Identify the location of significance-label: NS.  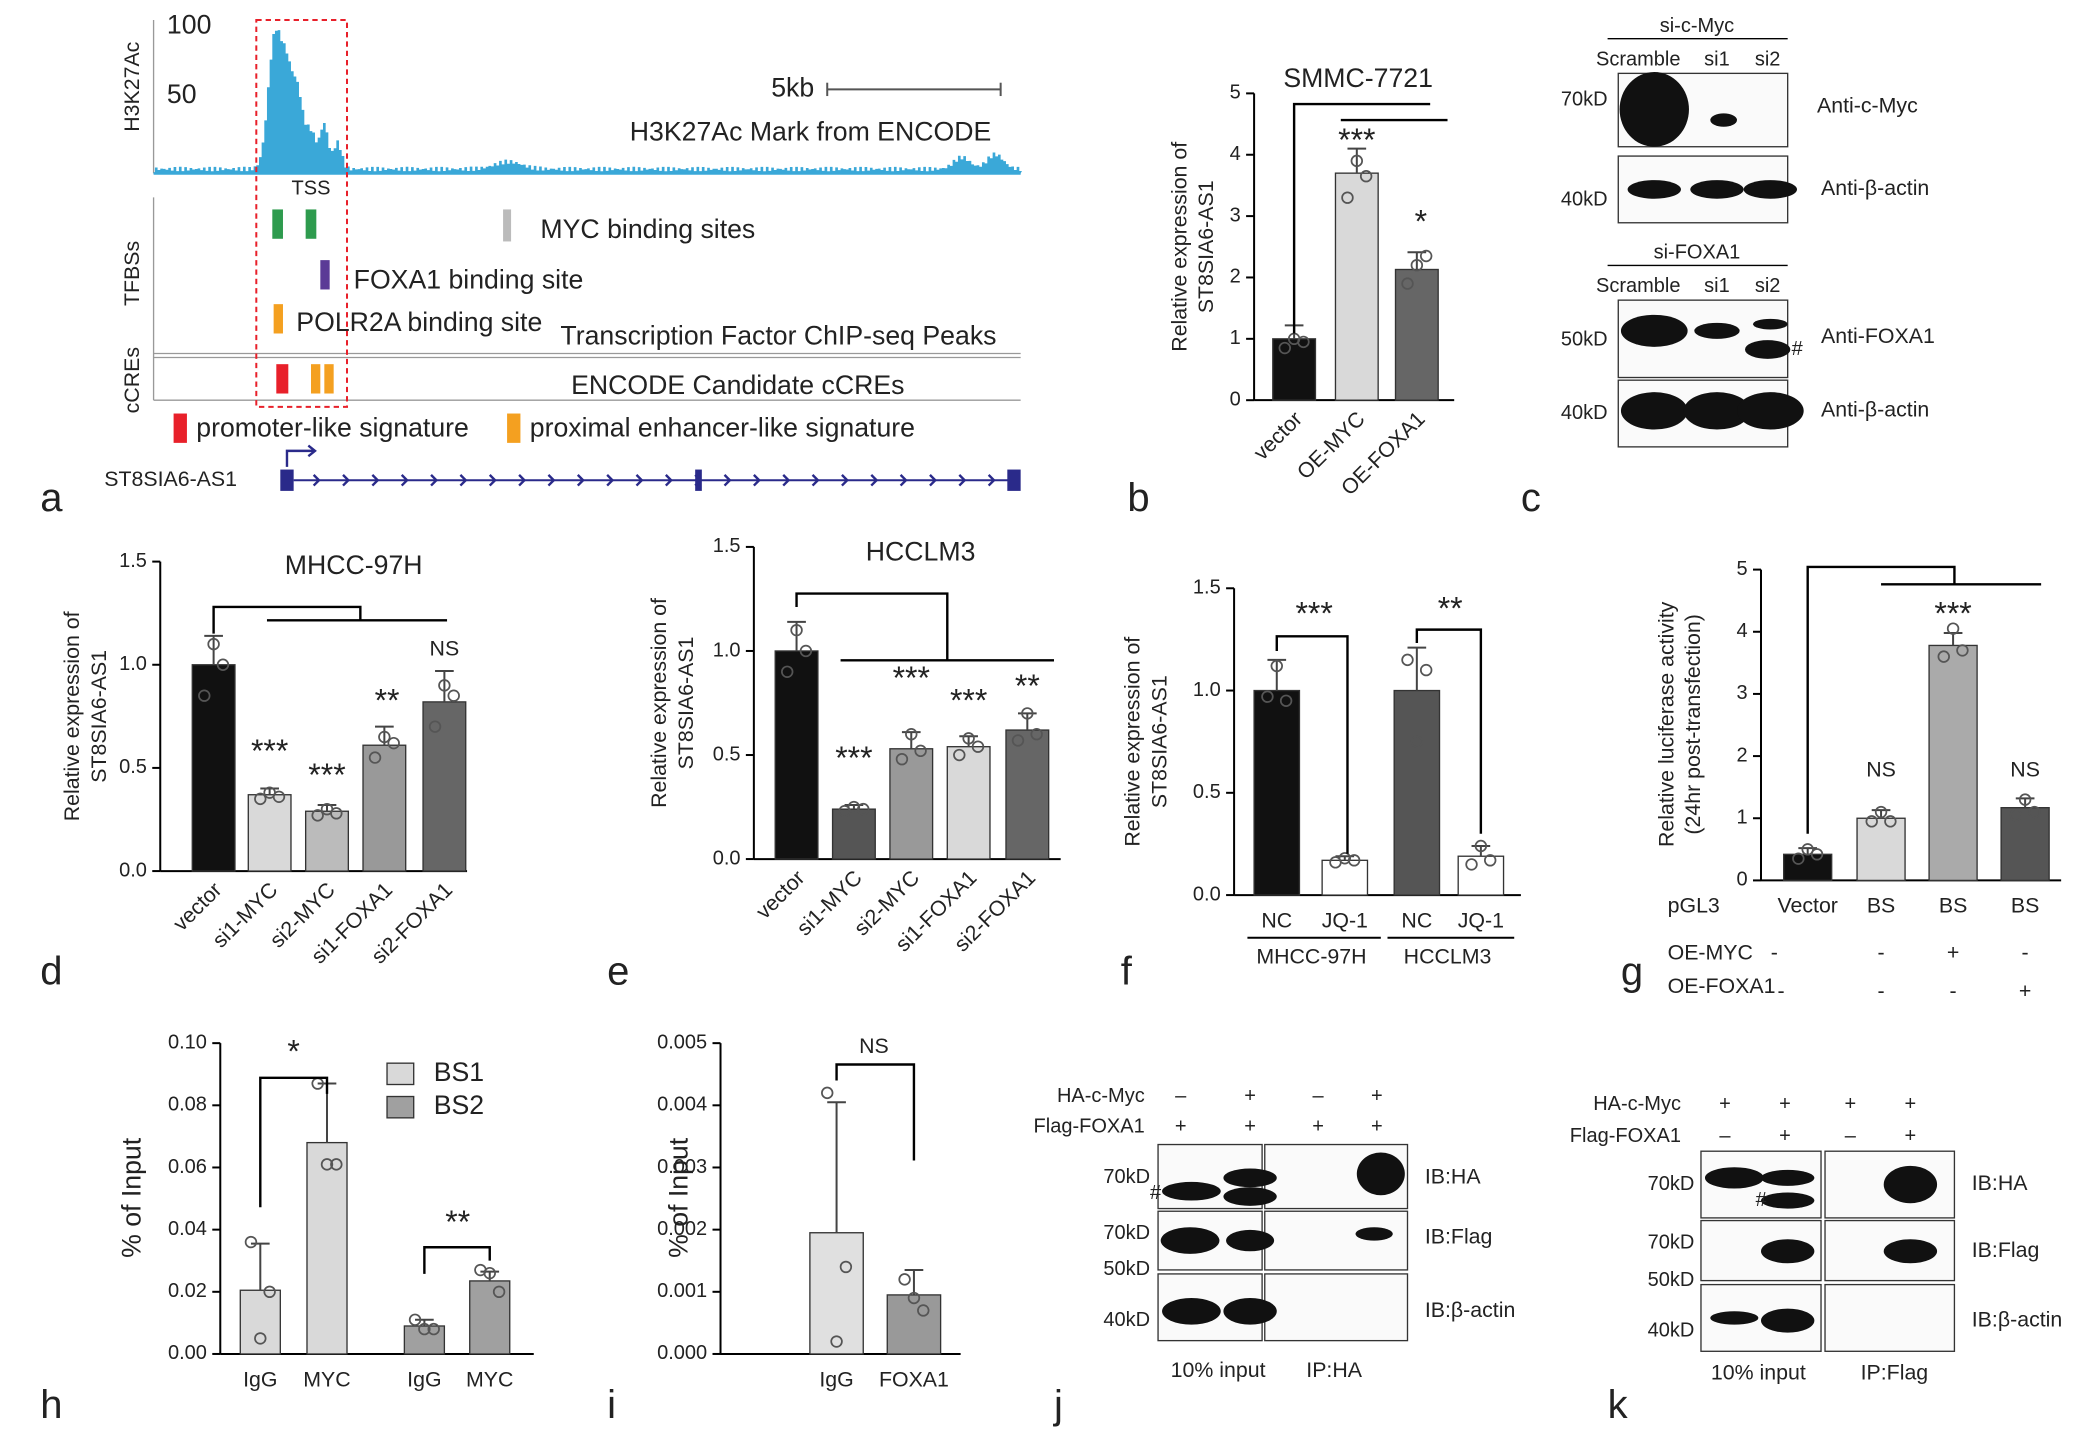
(874, 1046).